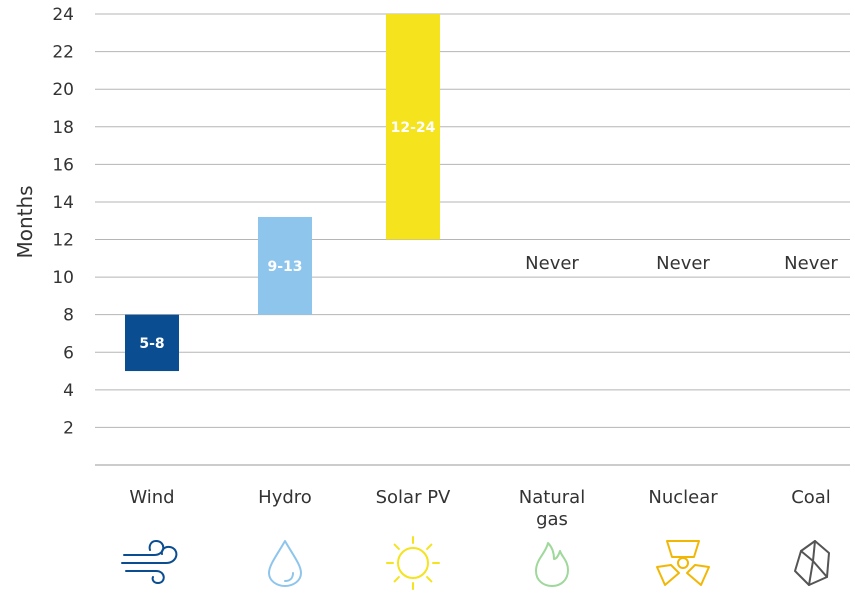 The image size is (855, 594). Describe the element at coordinates (413, 563) in the screenshot. I see `sun-icon` at that location.